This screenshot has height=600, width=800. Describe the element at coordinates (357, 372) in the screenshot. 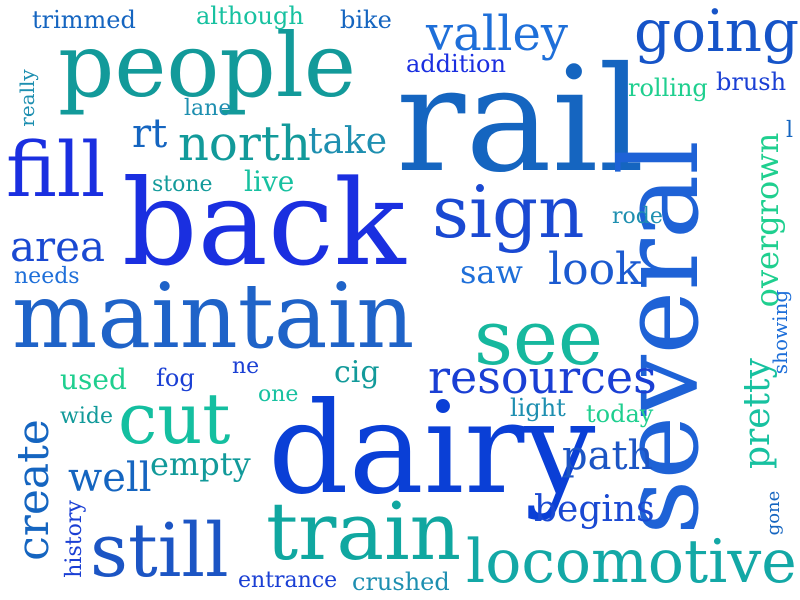

I see `word-cig: cig` at that location.